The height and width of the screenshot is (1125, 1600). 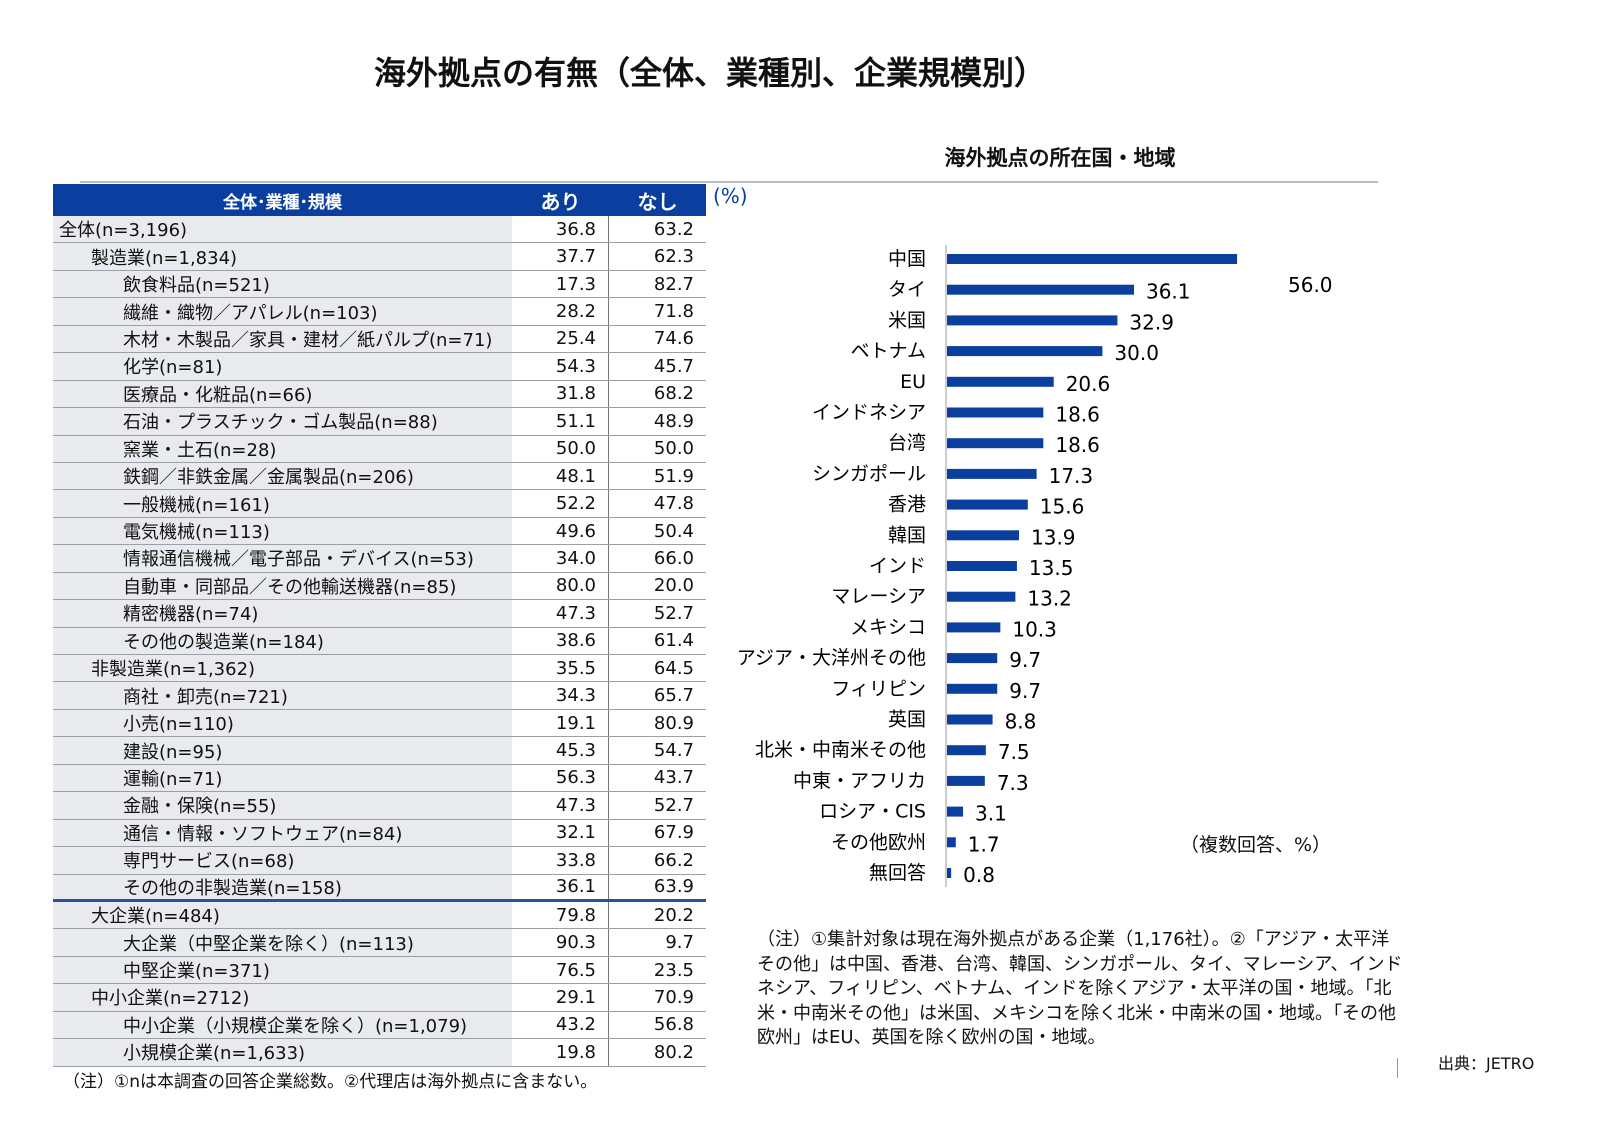 I want to click on row-label: 石油・プラスチック・ゴム製品(n=88), so click(x=282, y=421).